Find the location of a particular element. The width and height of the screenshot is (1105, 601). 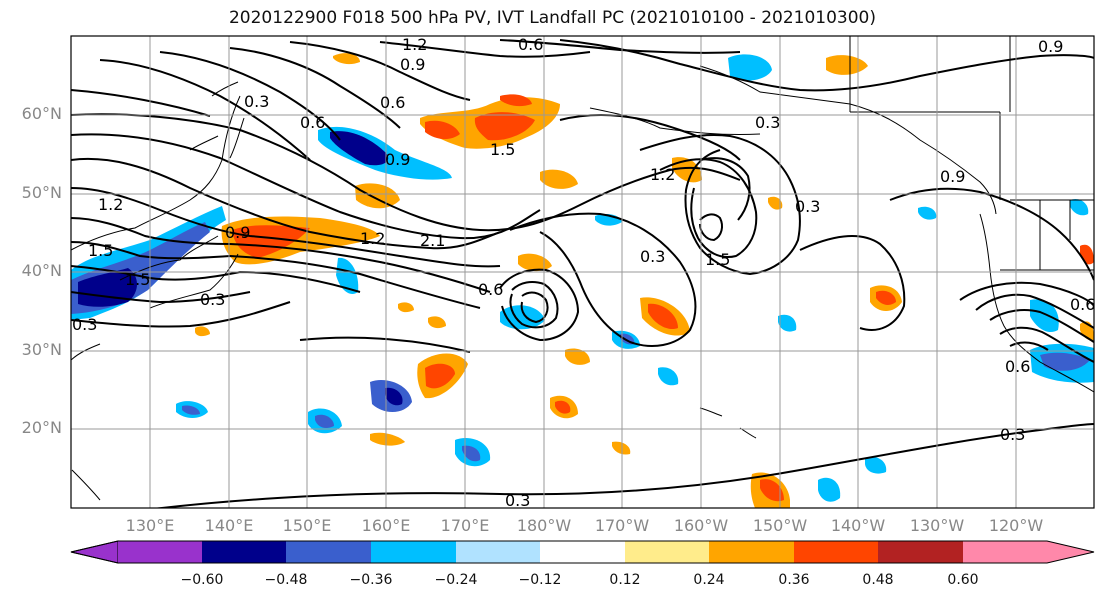

lon-label-120w: 120°W is located at coordinates (1016, 525).